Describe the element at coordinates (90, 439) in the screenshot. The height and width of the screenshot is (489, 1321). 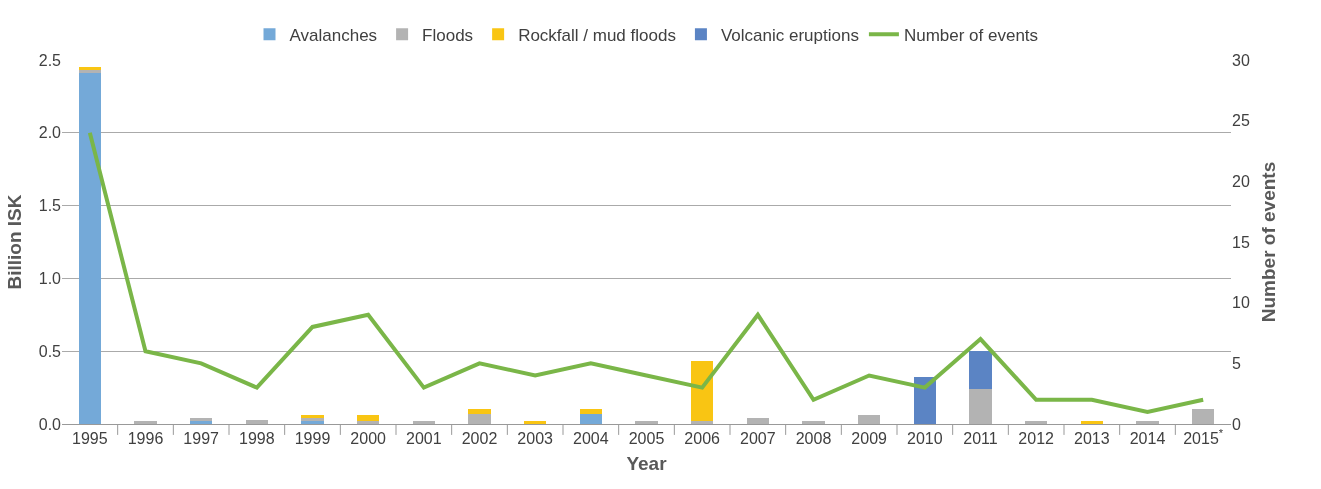
I see `x-tick-label: 1995` at that location.